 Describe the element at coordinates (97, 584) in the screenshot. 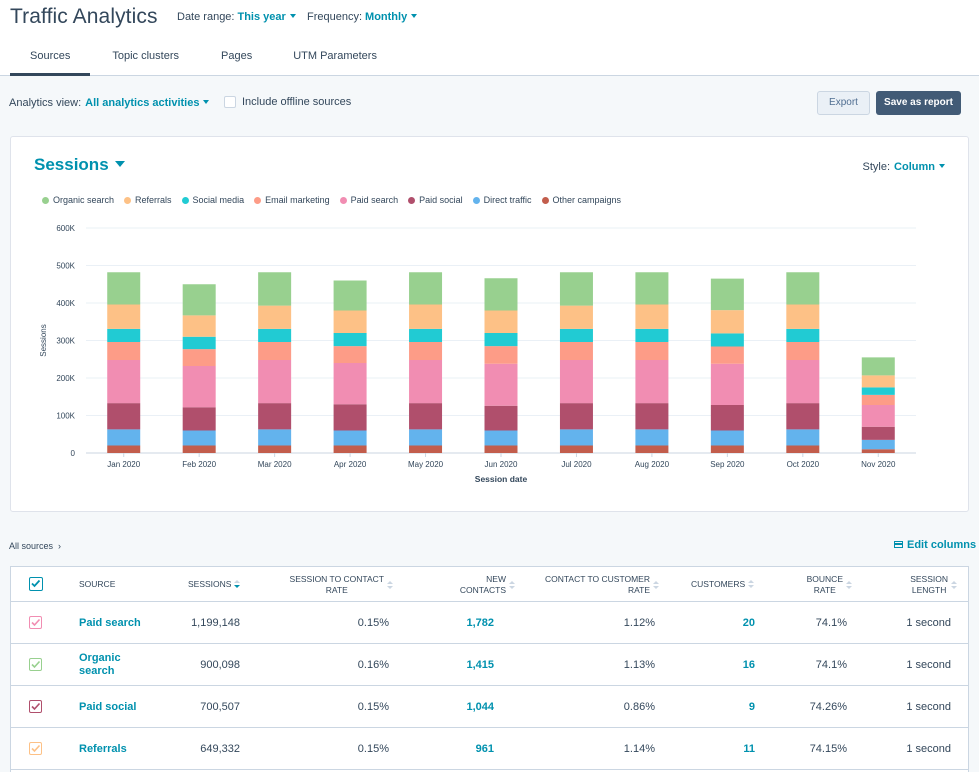

I see `col-source: SOURCE` at that location.